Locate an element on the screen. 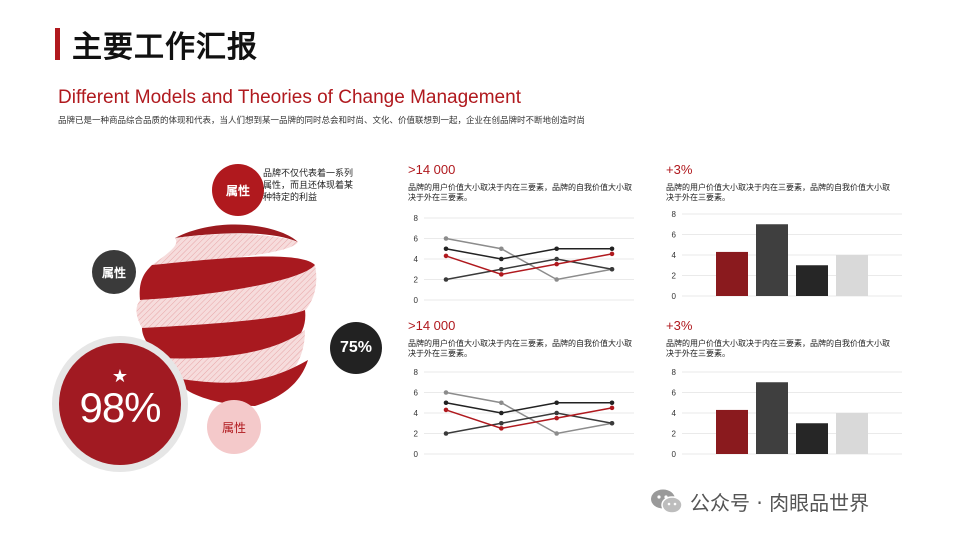 The width and height of the screenshot is (960, 540). percent-badge-75: 75% is located at coordinates (356, 348).